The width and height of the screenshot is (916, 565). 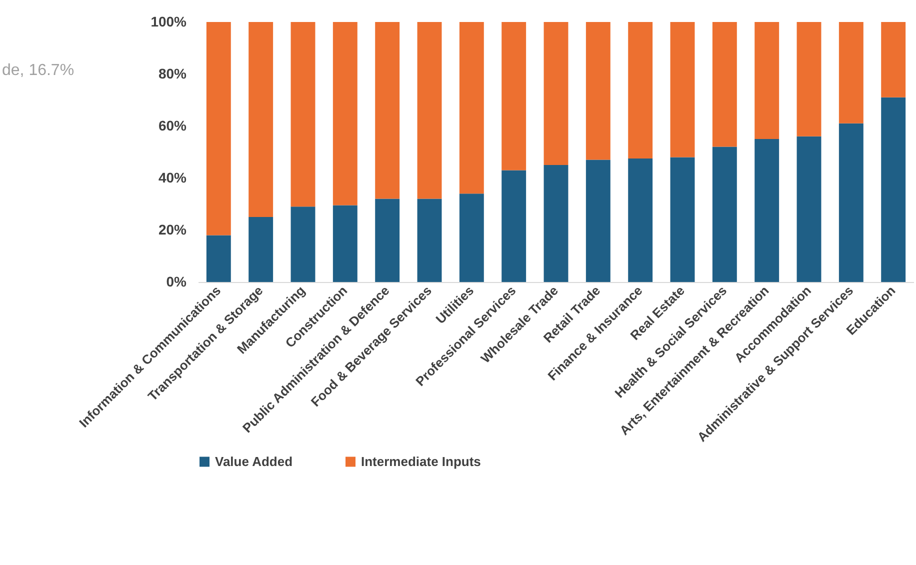 What do you see at coordinates (169, 22) in the screenshot?
I see `y-tick-label: 100%` at bounding box center [169, 22].